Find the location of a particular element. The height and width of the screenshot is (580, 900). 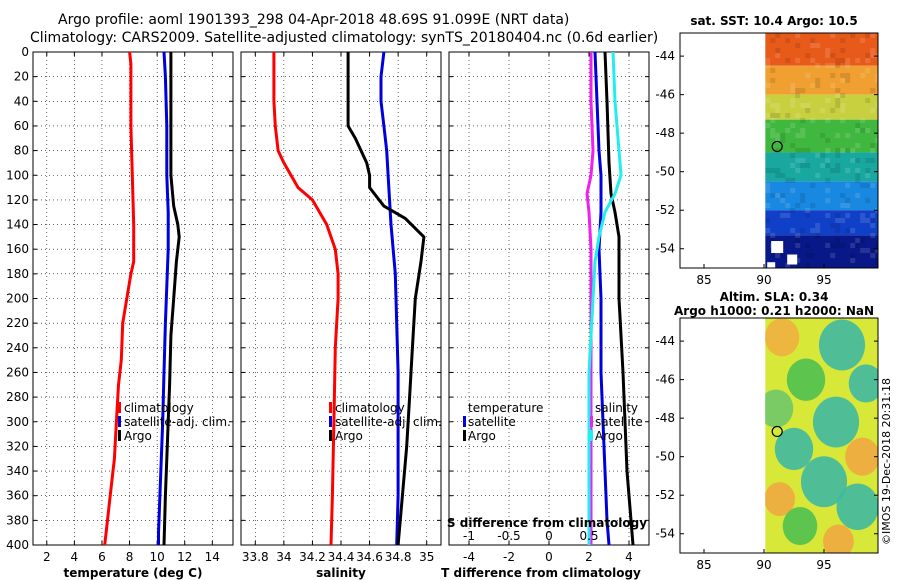

y-tick-label: 220 is located at coordinates (17, 323).